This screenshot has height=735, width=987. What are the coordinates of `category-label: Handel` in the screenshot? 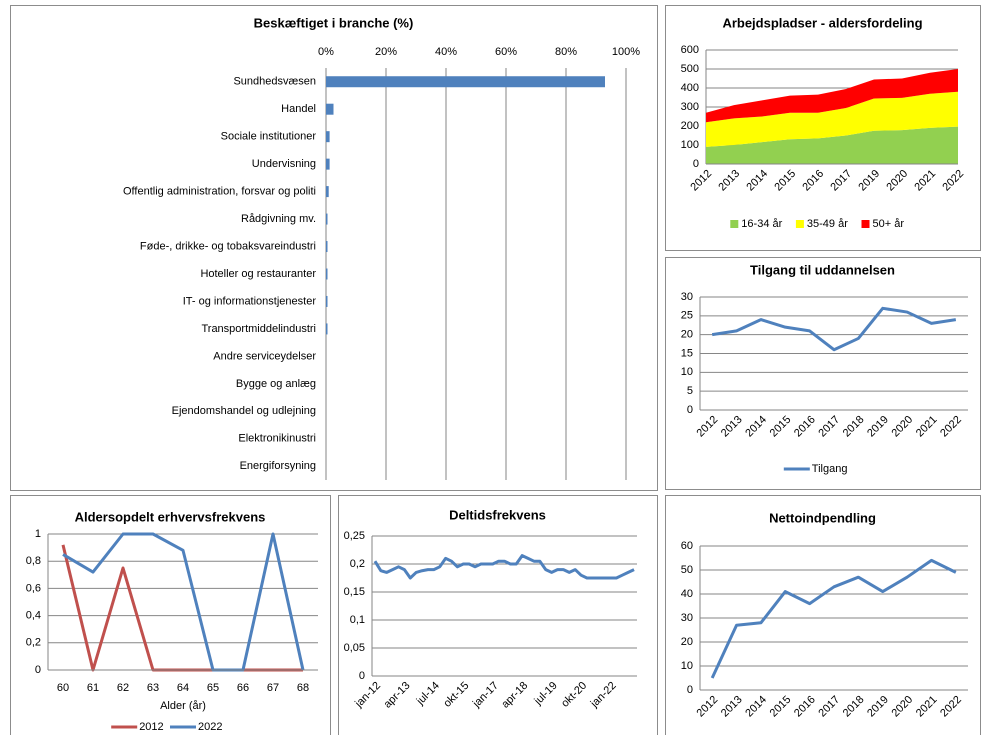 It's located at (298, 109).